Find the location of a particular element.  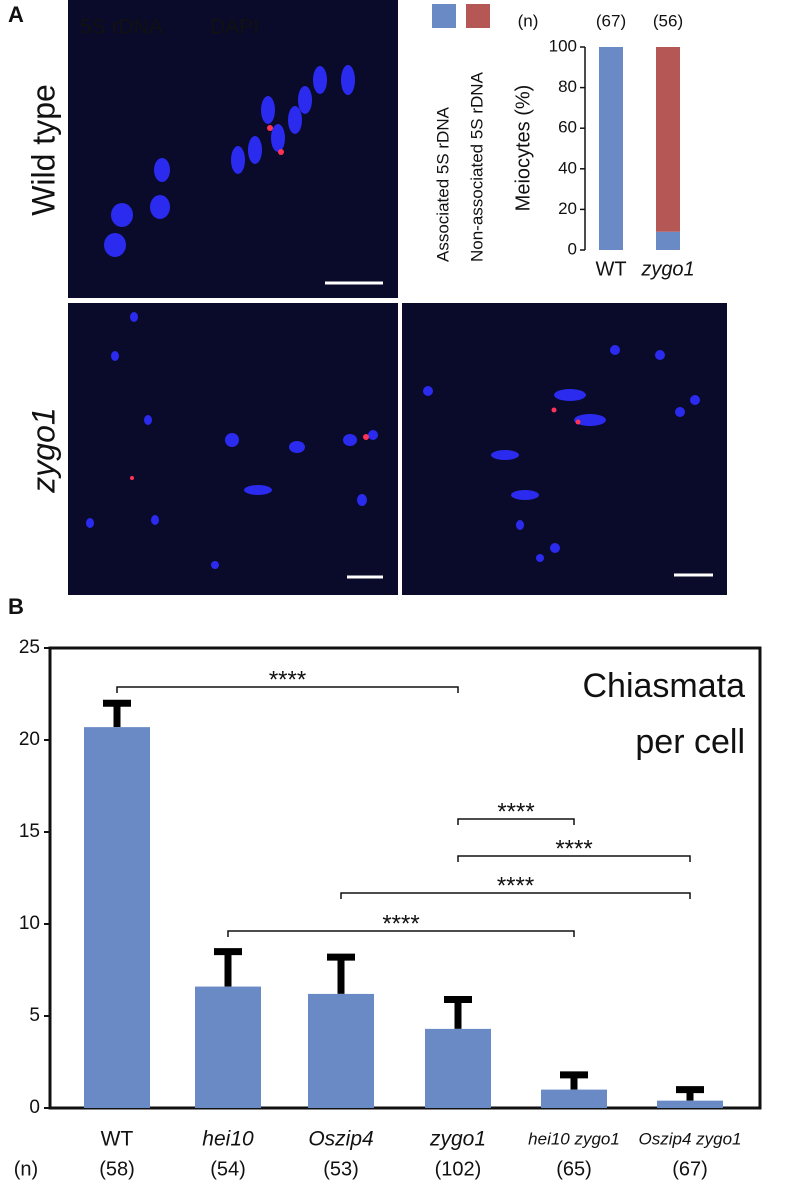

x-tick-label: hei10 zygo1 is located at coordinates (574, 1138).